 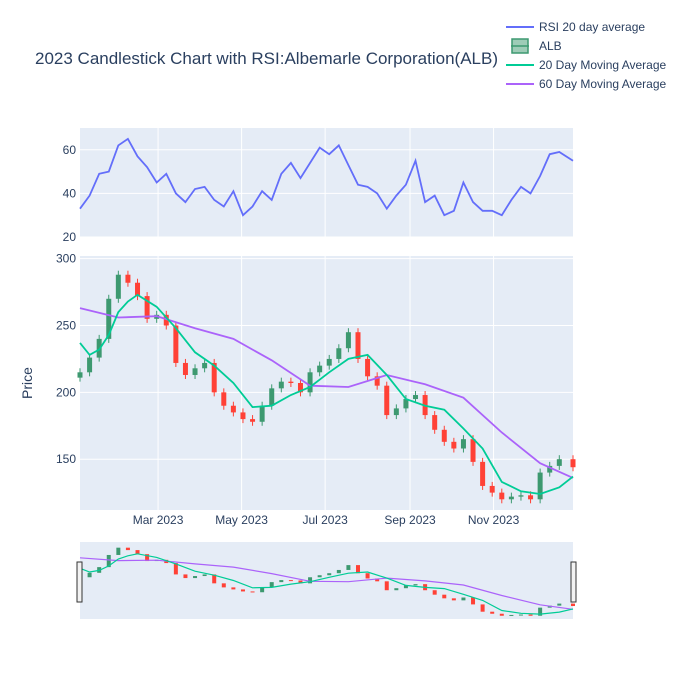 I want to click on price-y-tick-label: 150, so click(x=66, y=459).